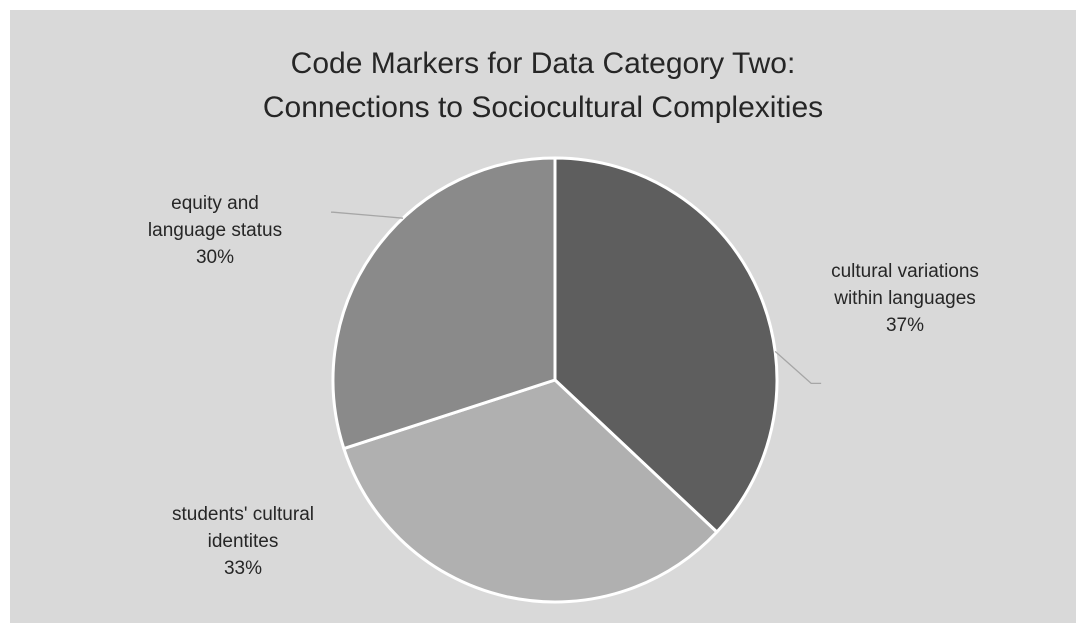 The image size is (1086, 625). I want to click on data-label-name-line: cultural variations, so click(905, 271).